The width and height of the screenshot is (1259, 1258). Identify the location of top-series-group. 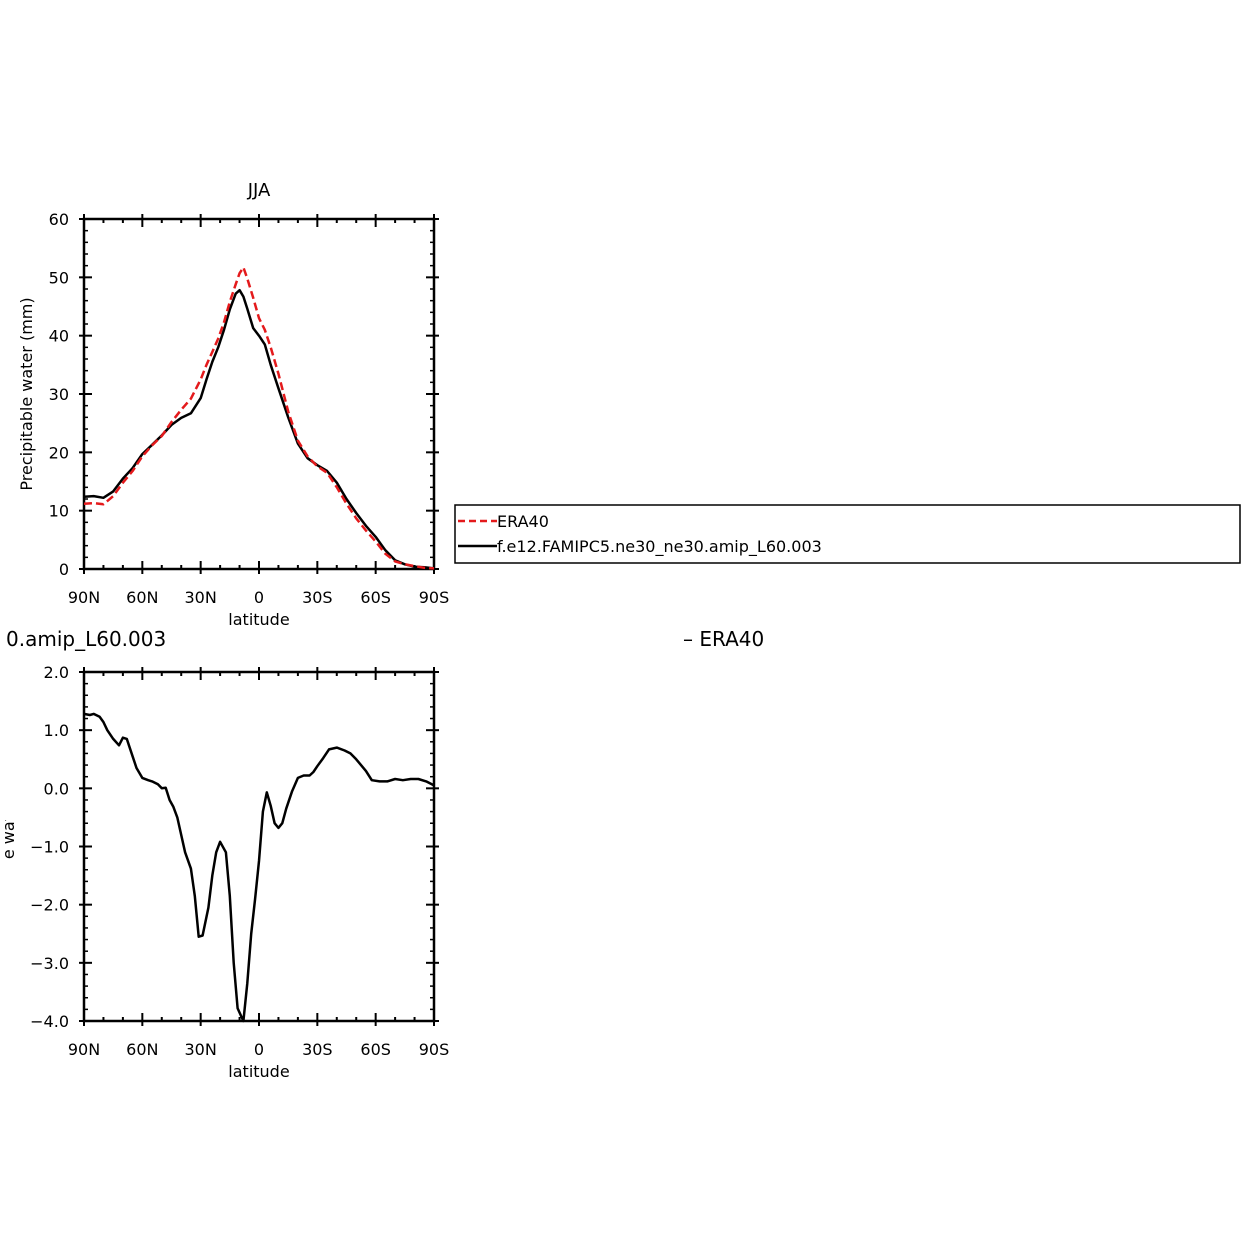
(259, 418).